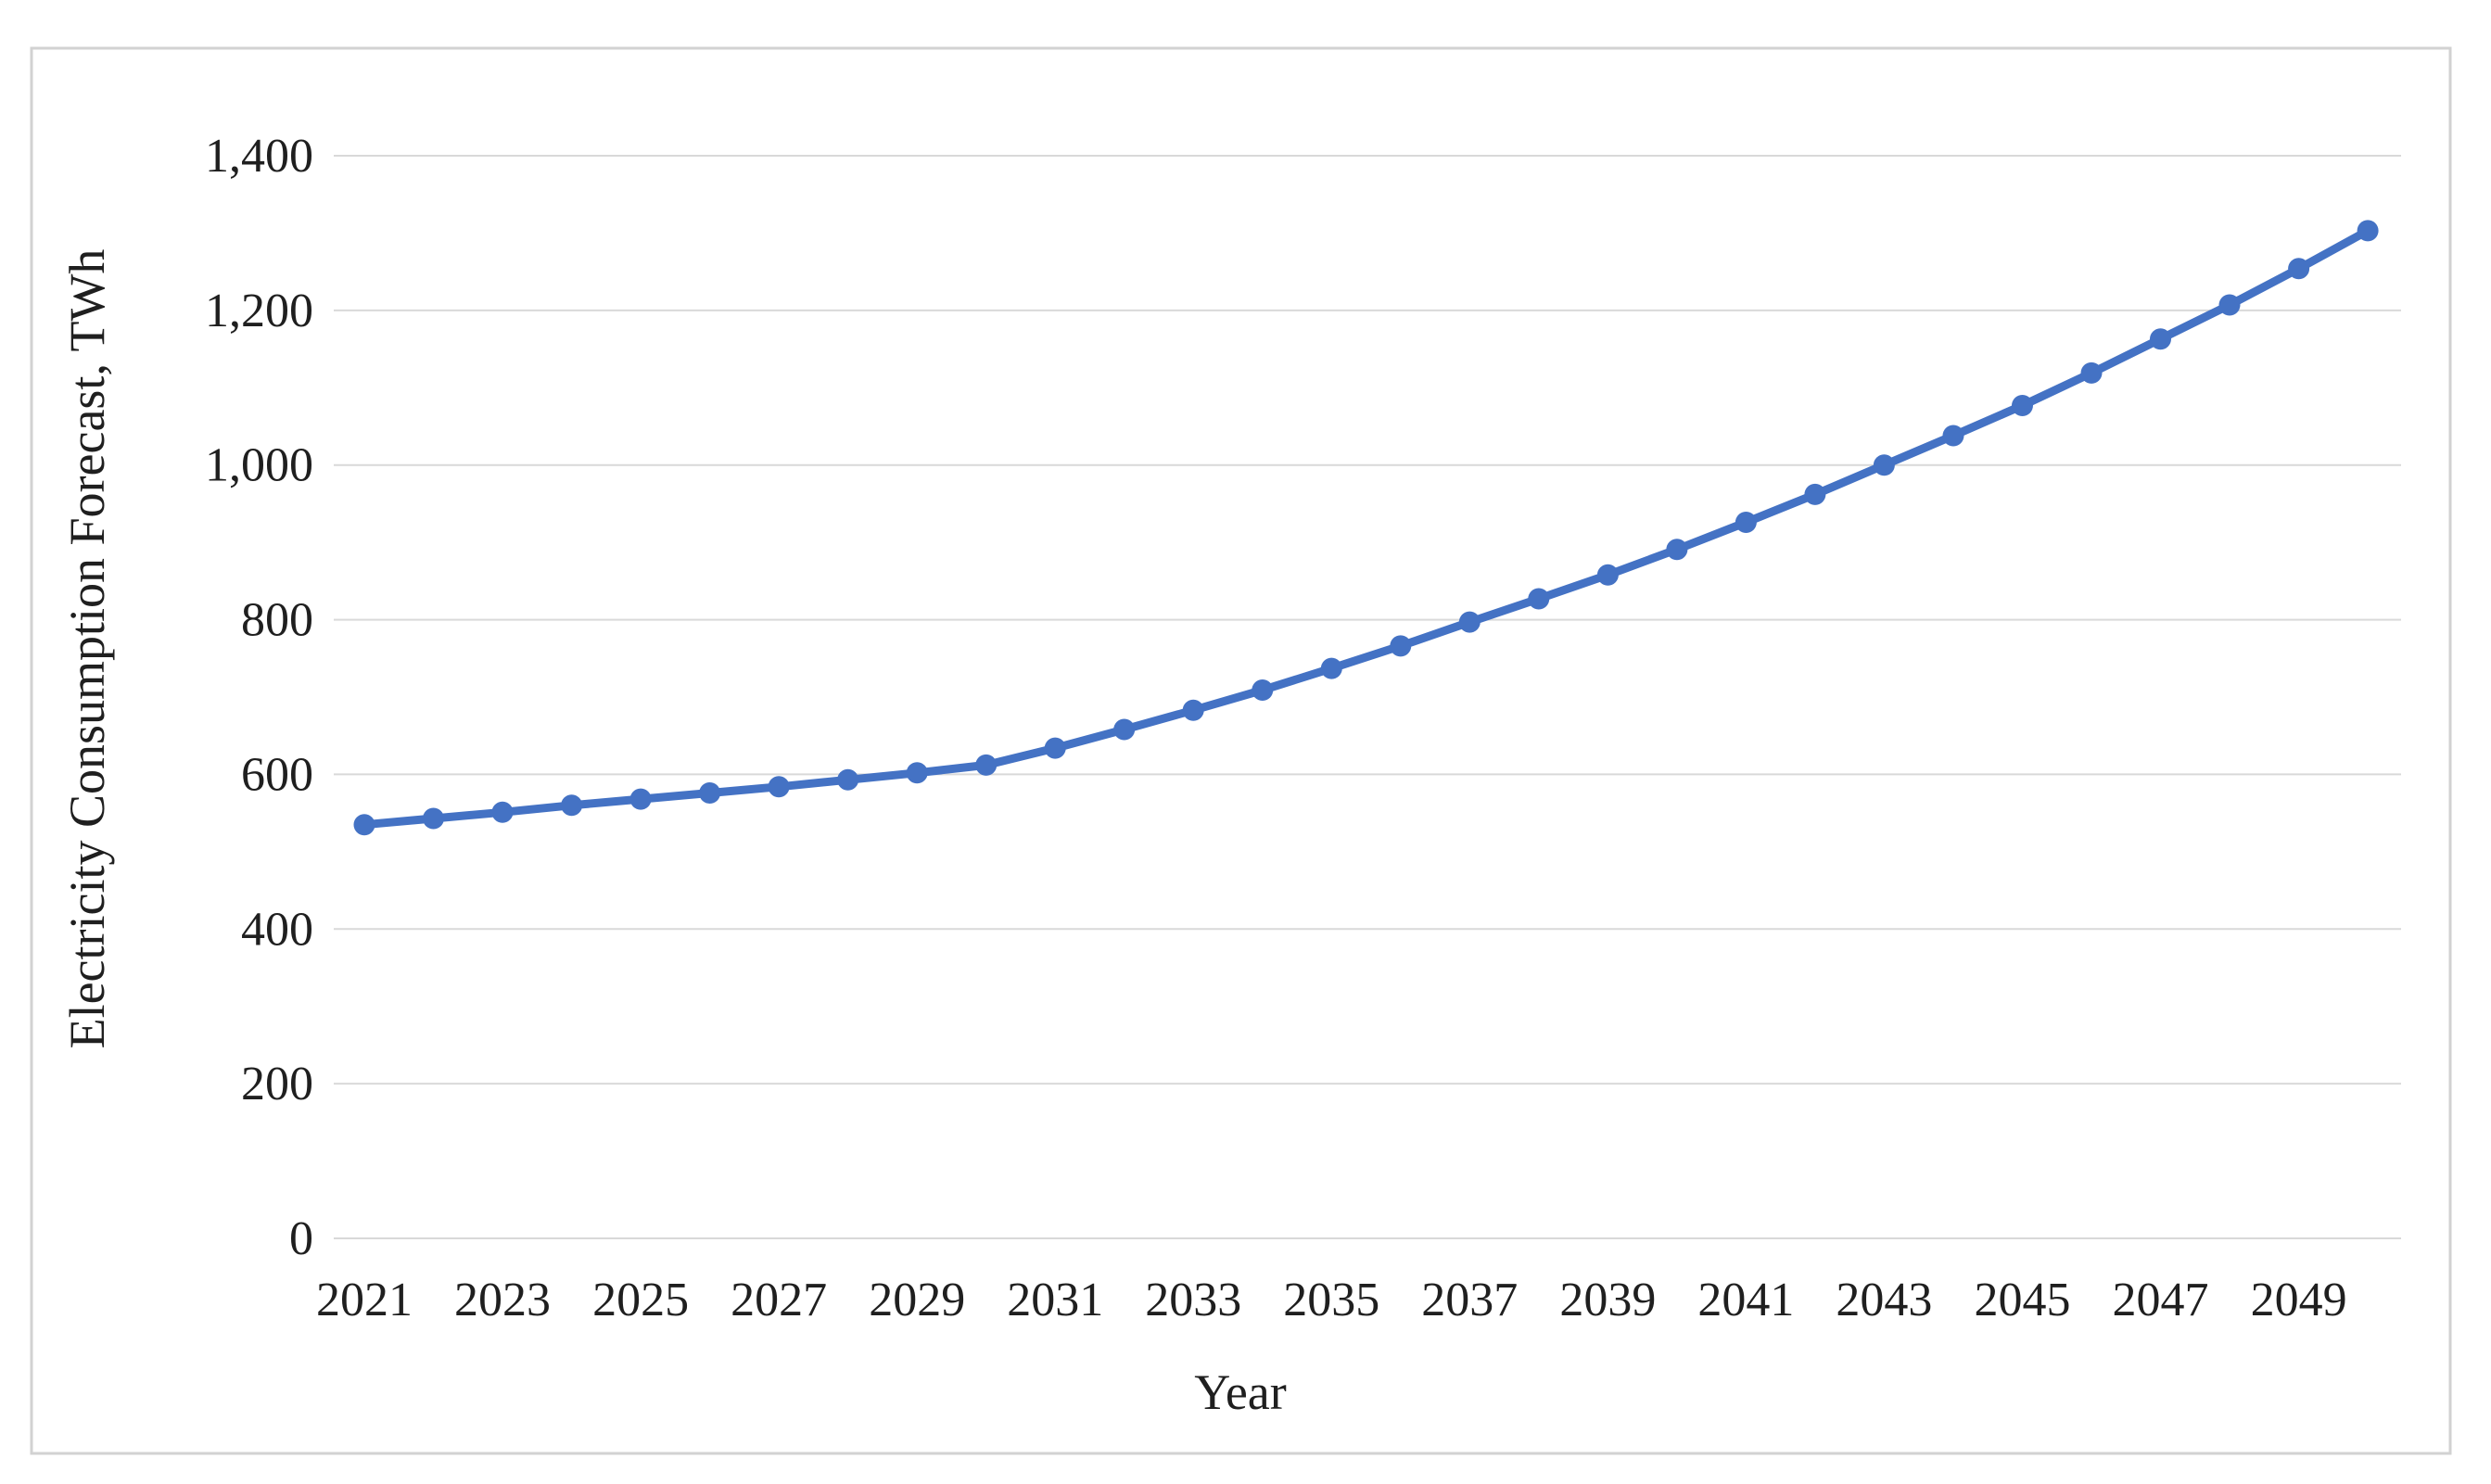  I want to click on data-point-2029, so click(917, 773).